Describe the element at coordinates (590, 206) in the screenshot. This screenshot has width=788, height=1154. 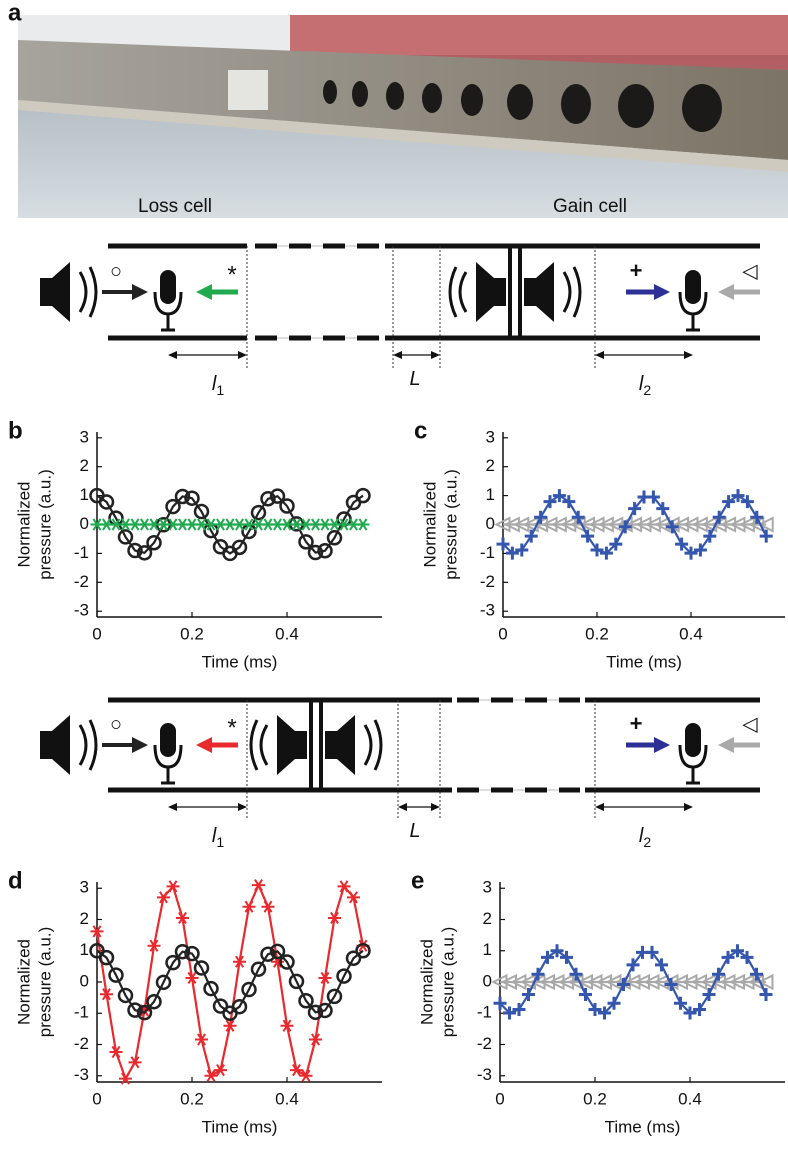
I see `photo-label: Gain cell` at that location.